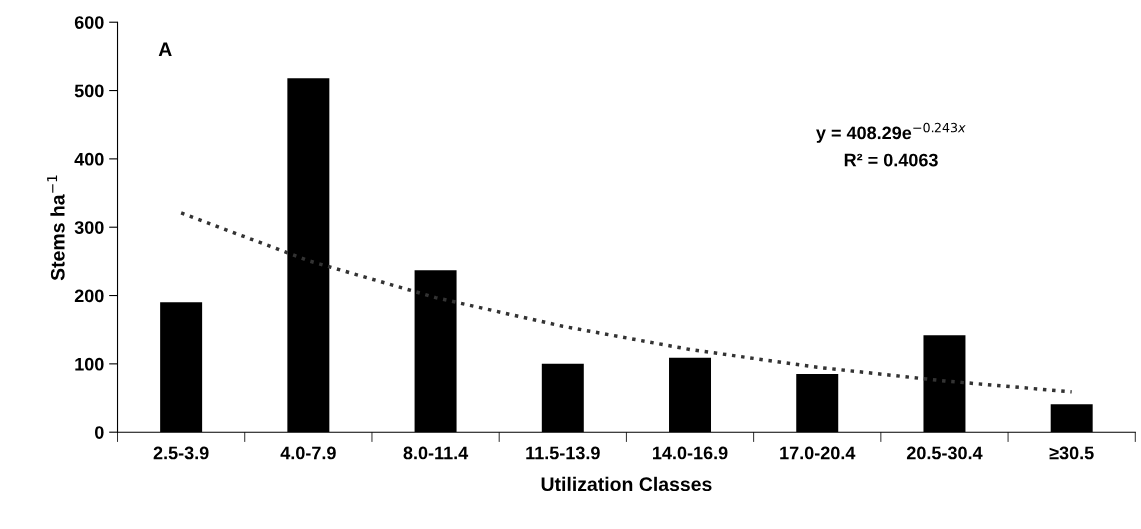  What do you see at coordinates (89, 91) in the screenshot?
I see `y-tick-label: 500` at bounding box center [89, 91].